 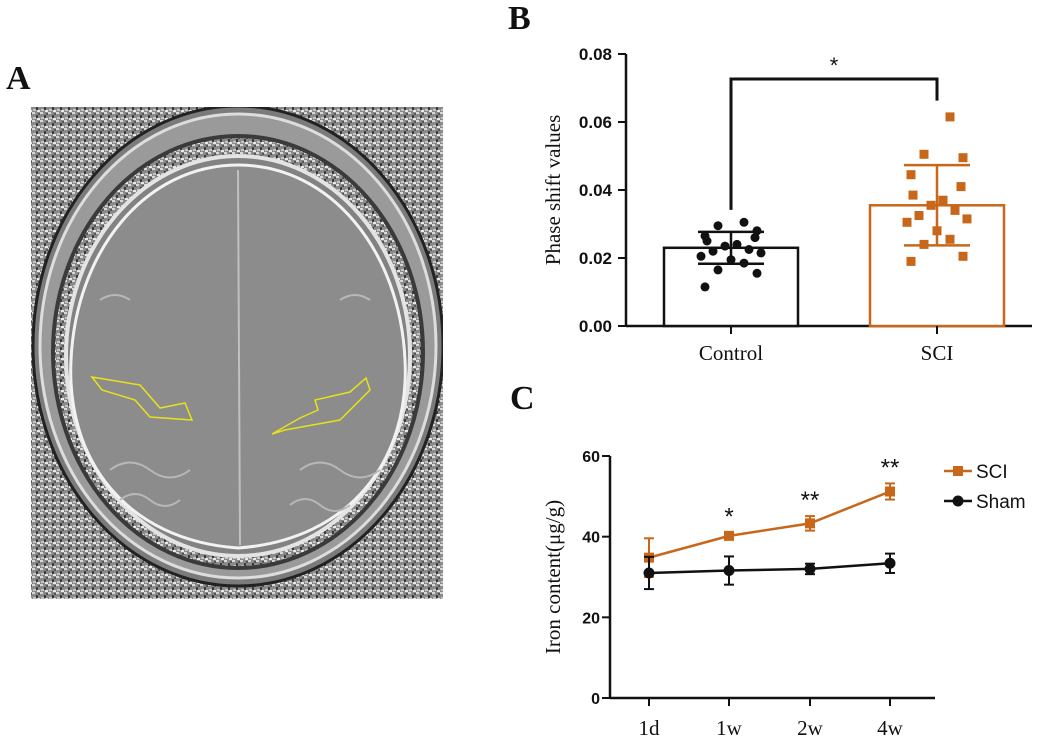 I want to click on c-ytick-label: 40, so click(x=591, y=538).